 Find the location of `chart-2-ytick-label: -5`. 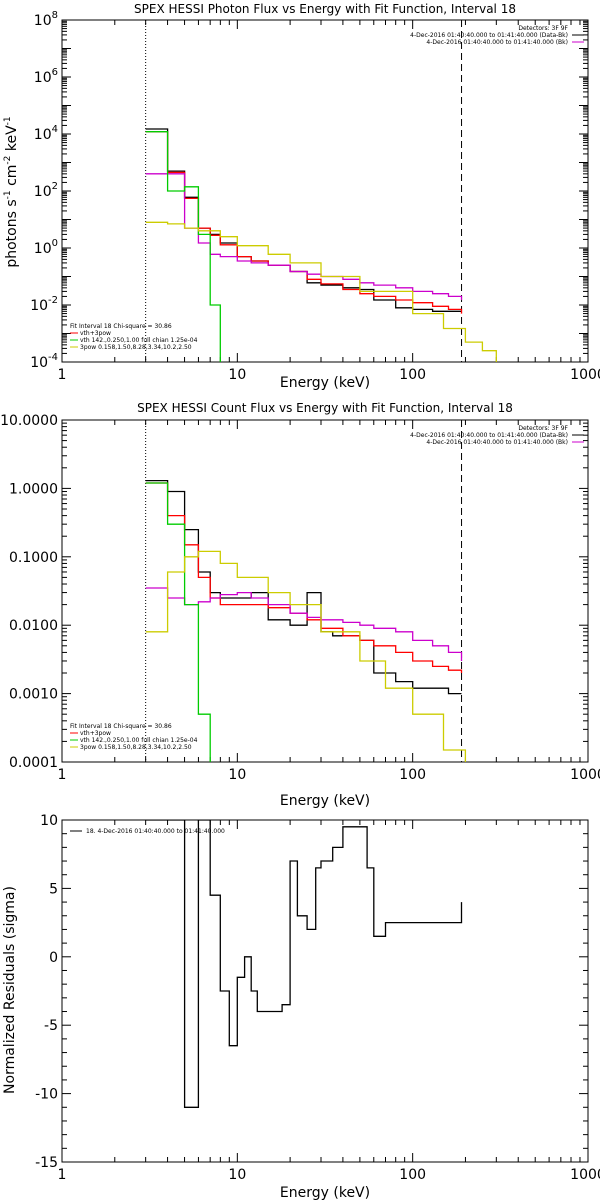

chart-2-ytick-label: -5 is located at coordinates (51, 1026).